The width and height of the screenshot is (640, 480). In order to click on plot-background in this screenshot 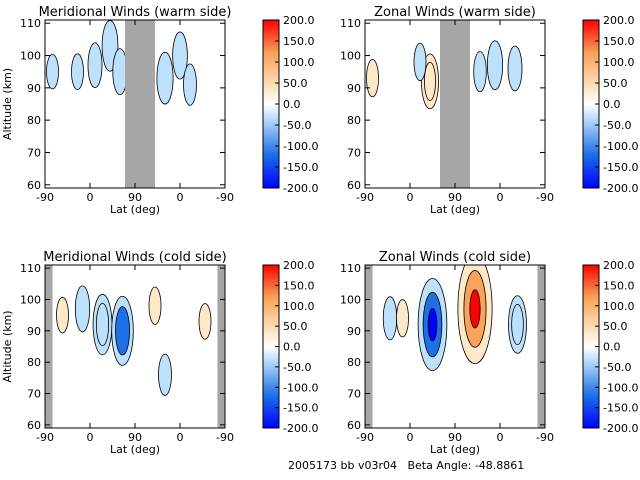, I will do `click(135, 346)`.